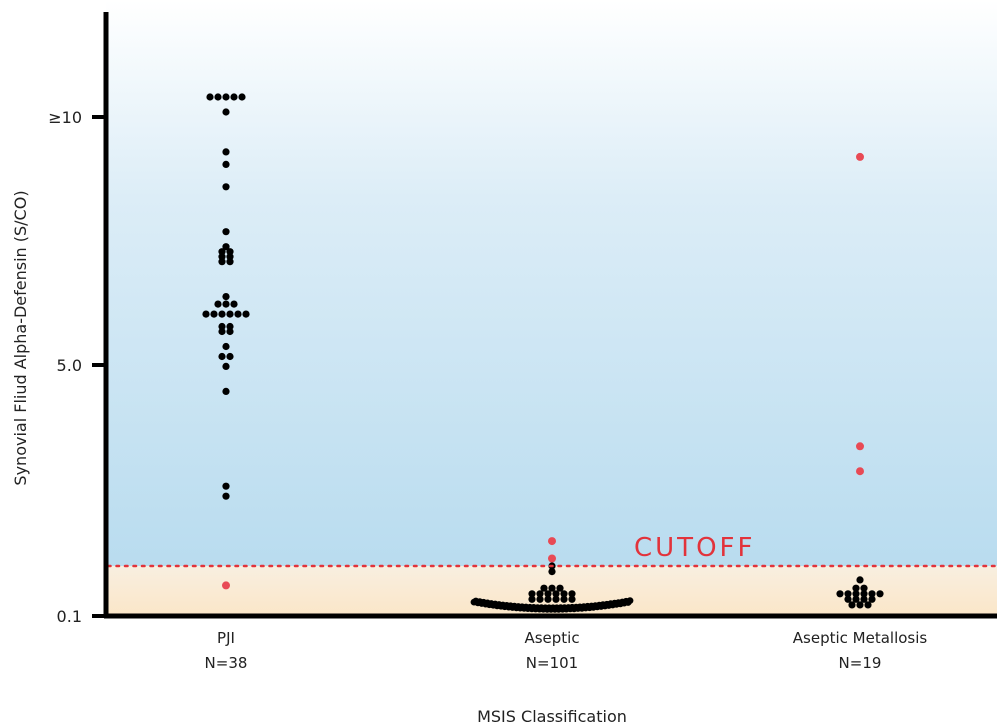 The height and width of the screenshot is (728, 997). Describe the element at coordinates (226, 663) in the screenshot. I see `category-n-pji: N=38` at that location.